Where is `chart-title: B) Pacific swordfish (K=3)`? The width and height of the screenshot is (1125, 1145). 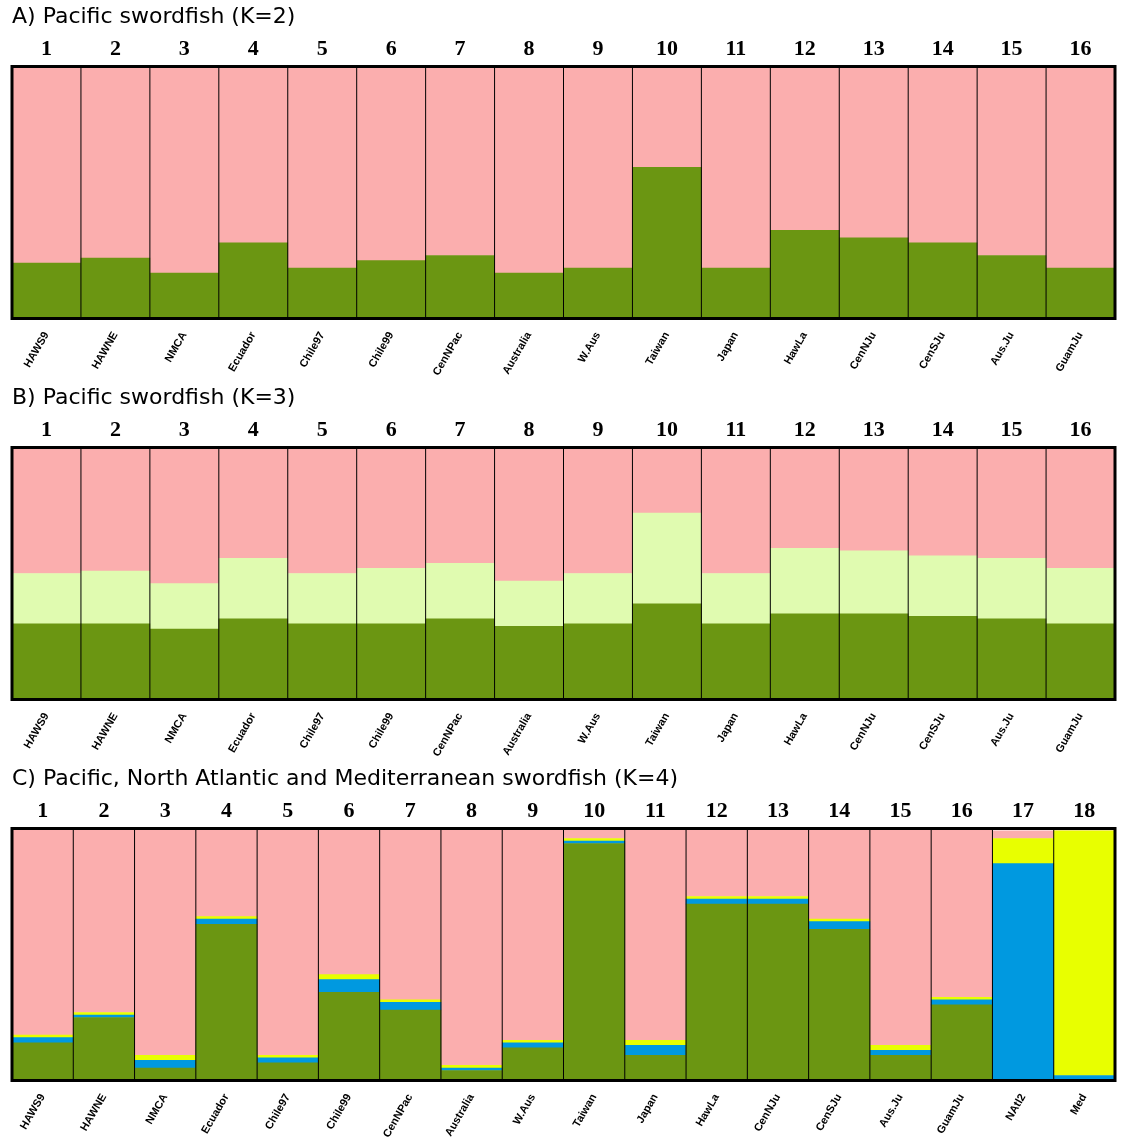 chart-title: B) Pacific swordfish (K=3) is located at coordinates (154, 396).